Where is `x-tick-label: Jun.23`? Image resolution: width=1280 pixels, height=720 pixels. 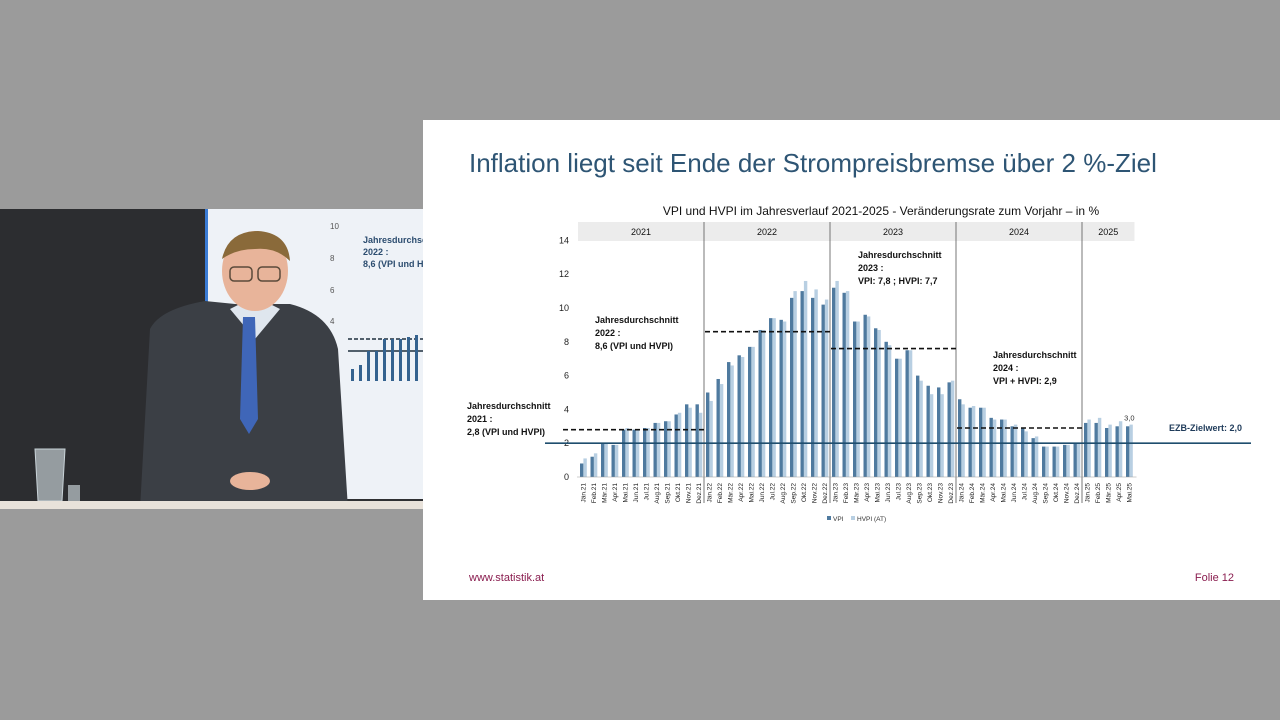 x-tick-label: Jun.23 is located at coordinates (888, 493).